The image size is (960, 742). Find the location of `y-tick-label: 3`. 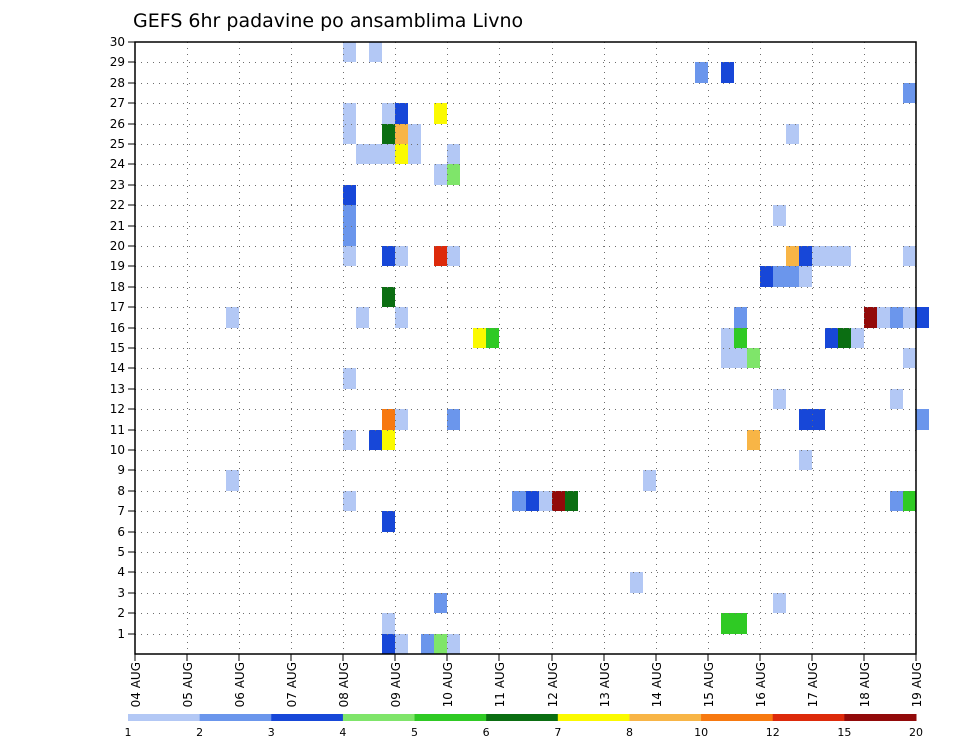

y-tick-label: 3 is located at coordinates (121, 593).